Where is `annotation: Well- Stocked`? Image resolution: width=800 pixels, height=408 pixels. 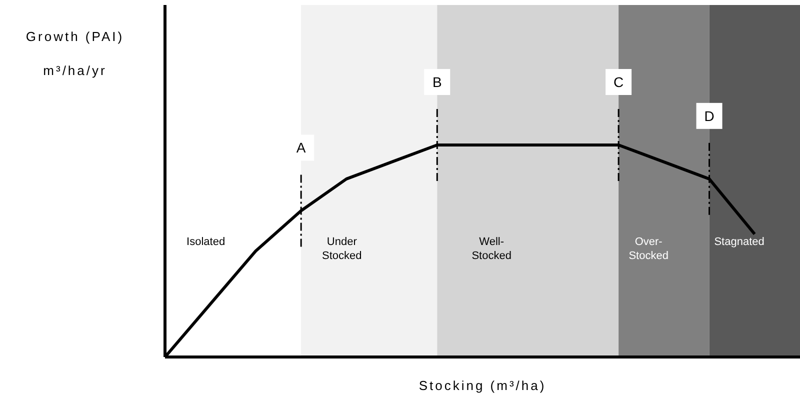 annotation: Well- Stocked is located at coordinates (492, 249).